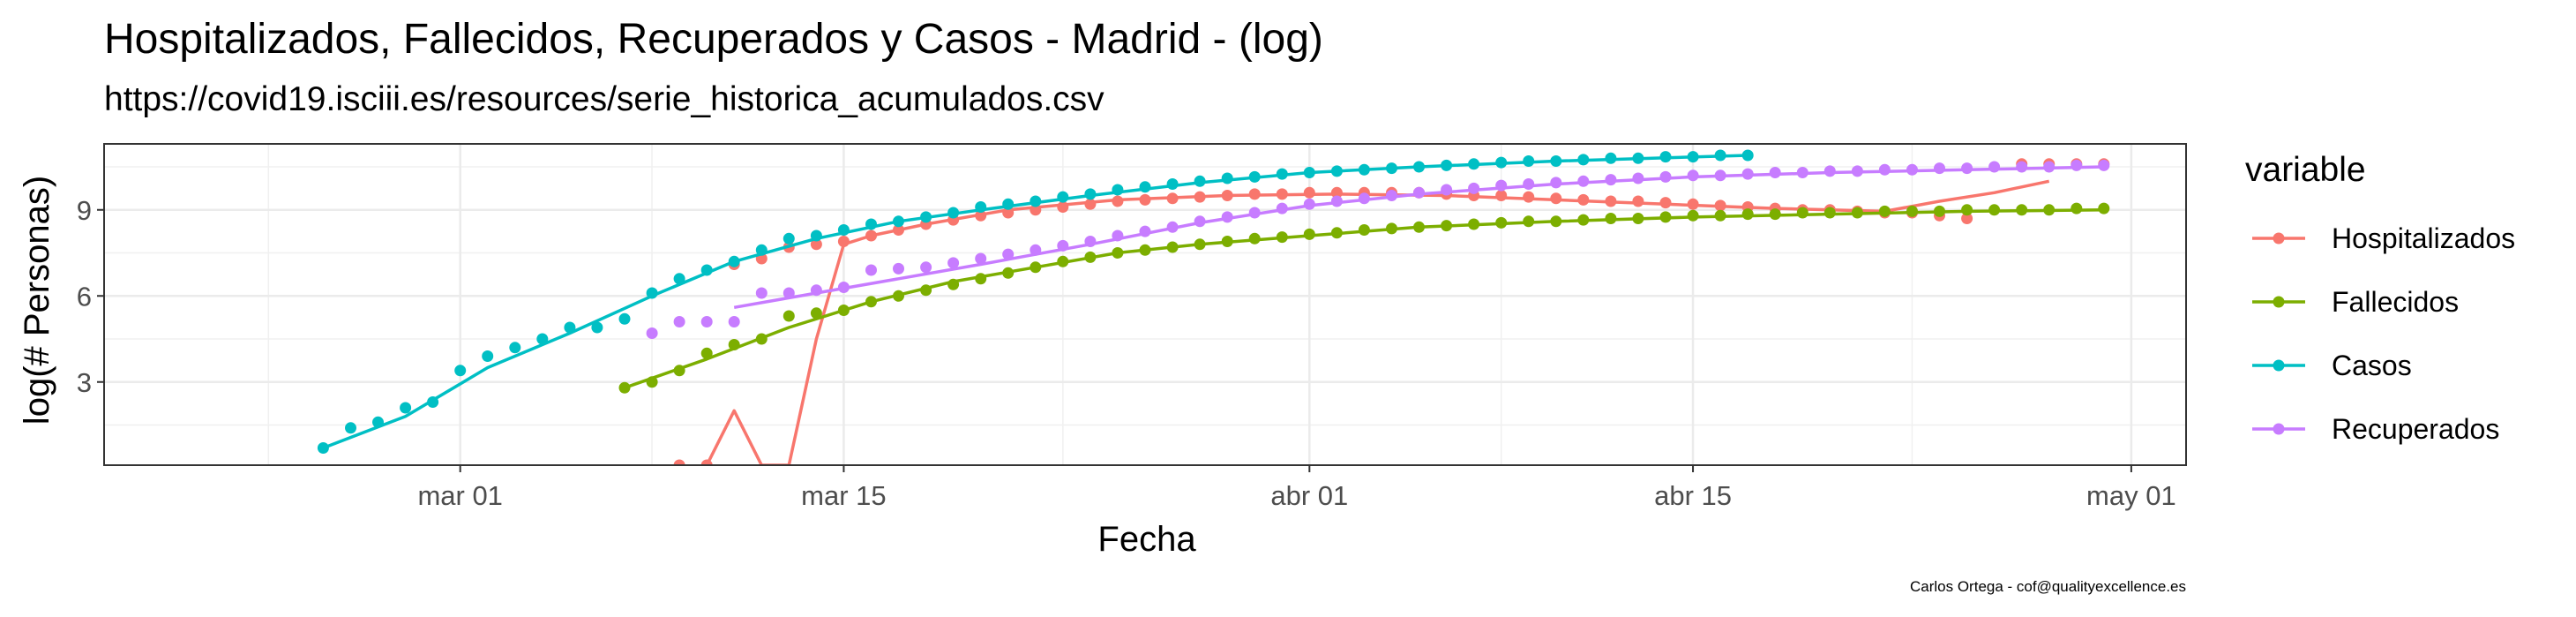 The height and width of the screenshot is (617, 2576). I want to click on y-axis: 3 6 9, so click(91, 296).